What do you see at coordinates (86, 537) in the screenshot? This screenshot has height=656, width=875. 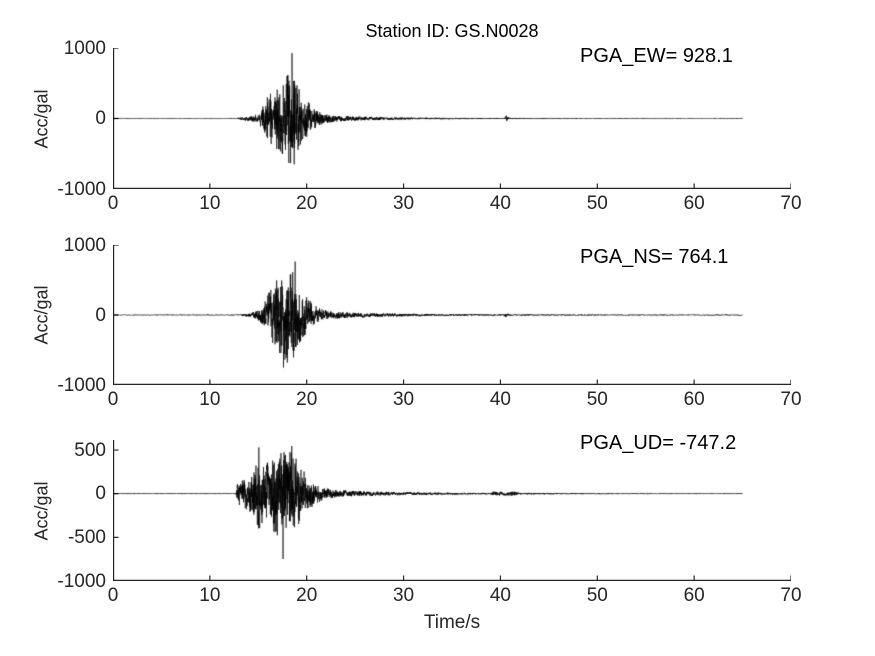 I see `y-tick-label: -500` at bounding box center [86, 537].